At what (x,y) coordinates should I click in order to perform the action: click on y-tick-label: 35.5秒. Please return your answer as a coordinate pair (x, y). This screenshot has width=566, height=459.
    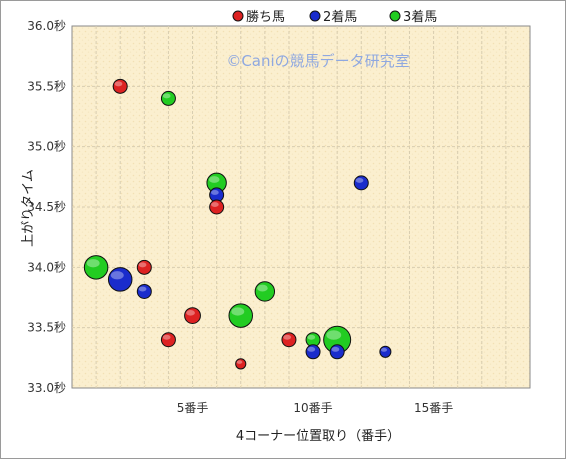
    Looking at the image, I should click on (46, 86).